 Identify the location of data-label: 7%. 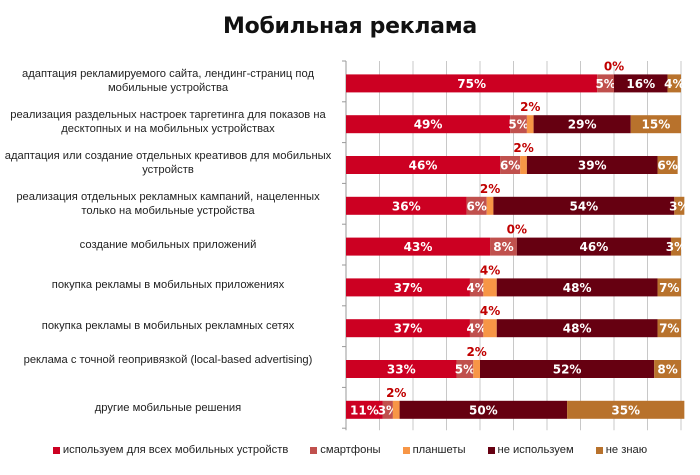
(669, 329).